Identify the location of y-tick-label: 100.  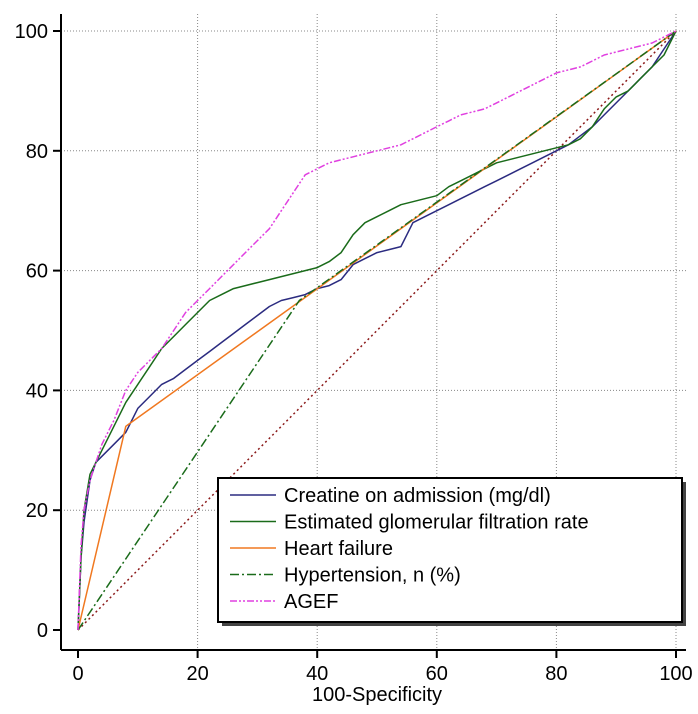
(31, 32).